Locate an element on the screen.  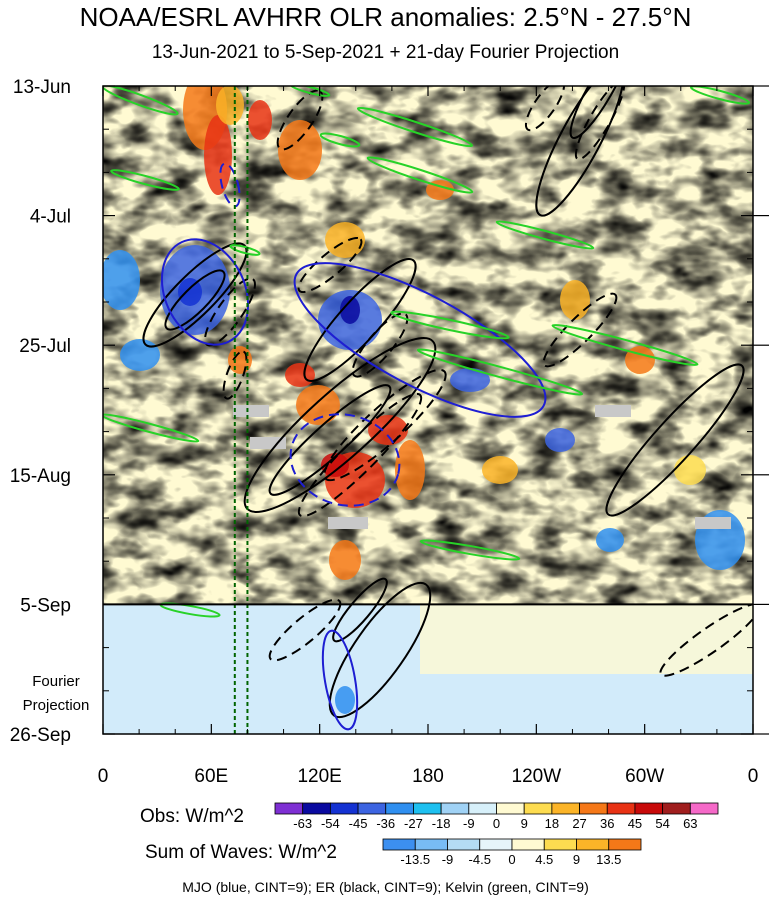
colorbar-level-label: -9 is located at coordinates (448, 859).